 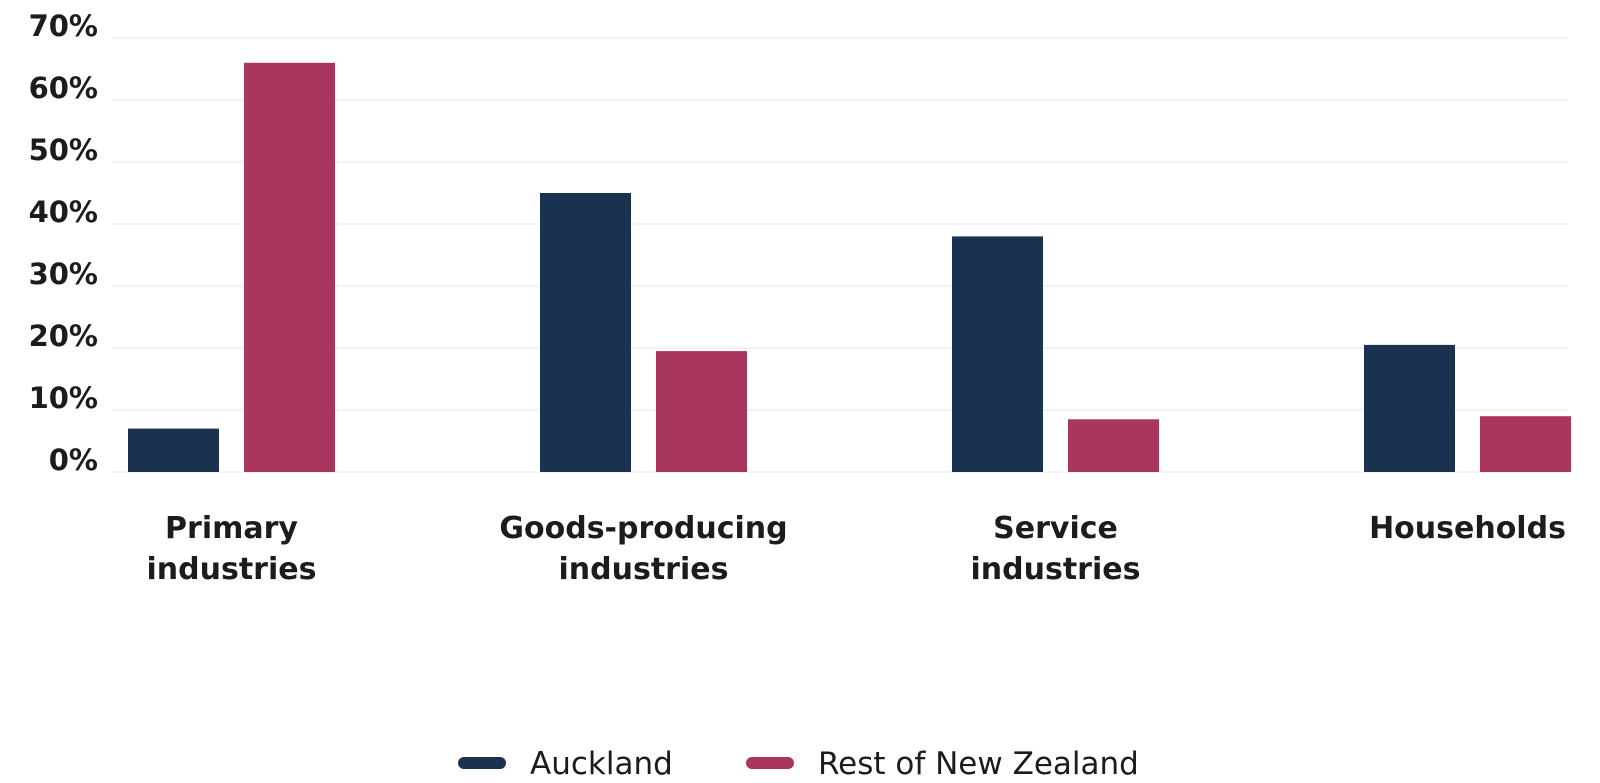 I want to click on legend-label: Auckland, so click(x=601, y=764).